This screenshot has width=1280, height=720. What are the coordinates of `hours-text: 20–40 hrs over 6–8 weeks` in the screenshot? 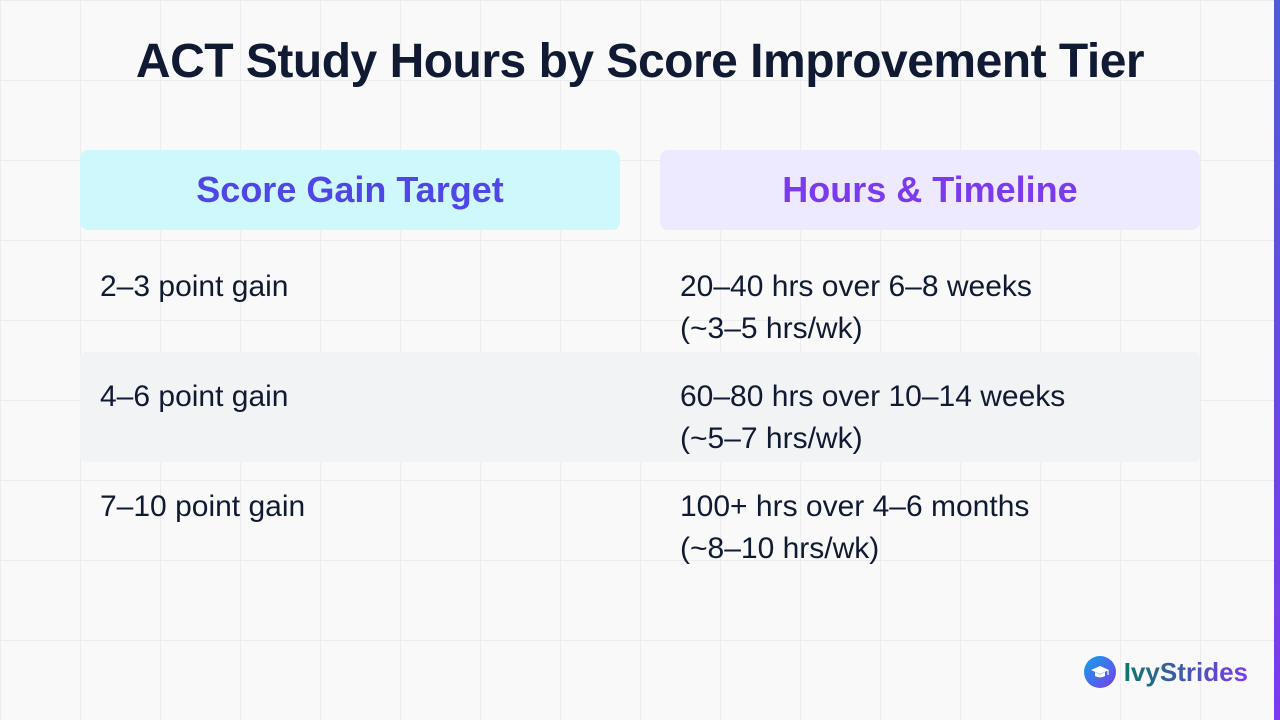 It's located at (856, 286).